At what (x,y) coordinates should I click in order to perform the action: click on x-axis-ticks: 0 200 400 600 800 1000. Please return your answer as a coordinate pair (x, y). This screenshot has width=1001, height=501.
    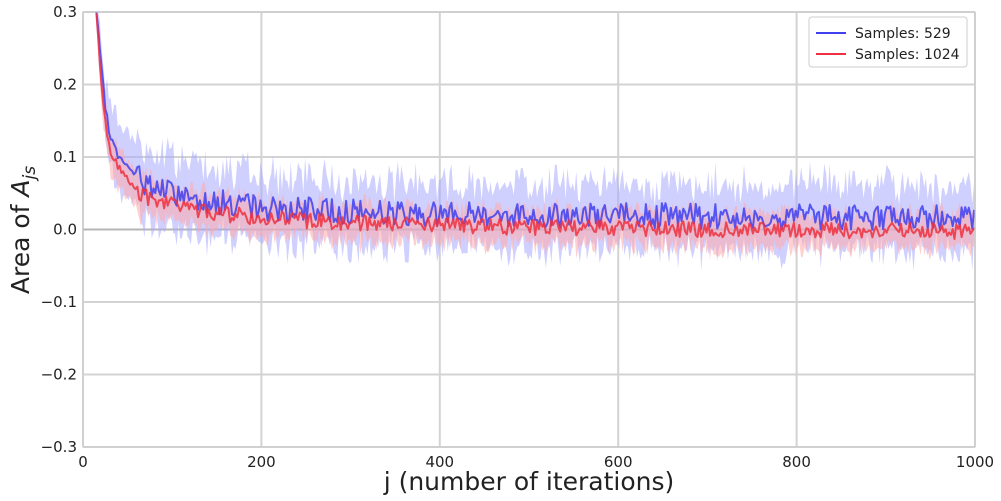
    Looking at the image, I should click on (536, 462).